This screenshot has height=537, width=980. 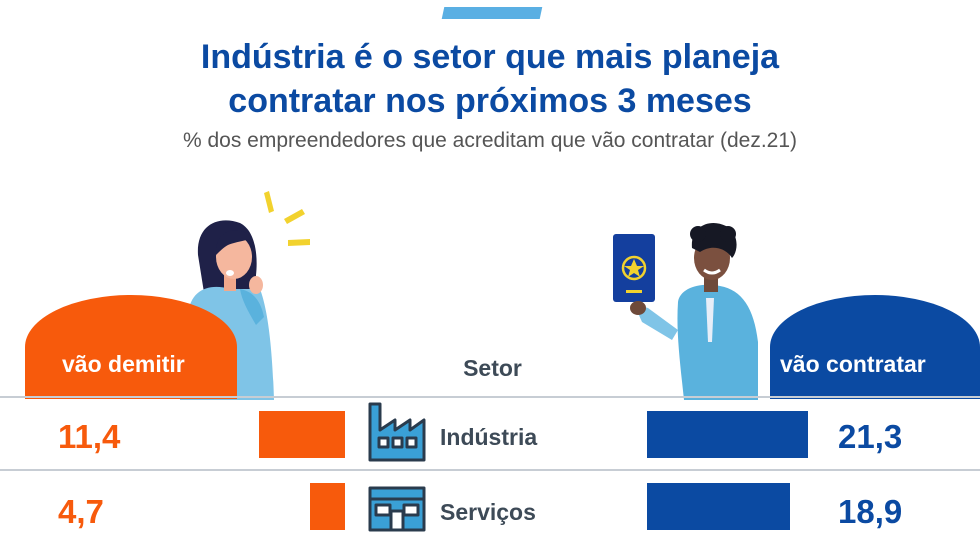 What do you see at coordinates (870, 436) in the screenshot?
I see `contratar-value-industria: 21,3` at bounding box center [870, 436].